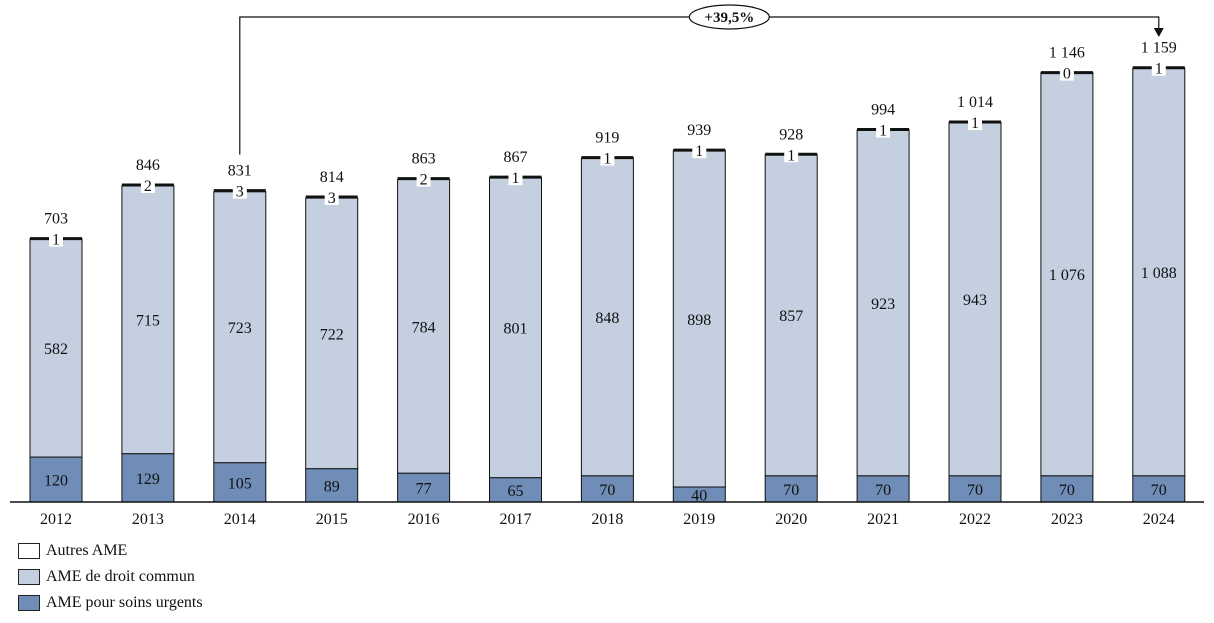  I want to click on growth-annotation-label: +39,5%, so click(729, 18).